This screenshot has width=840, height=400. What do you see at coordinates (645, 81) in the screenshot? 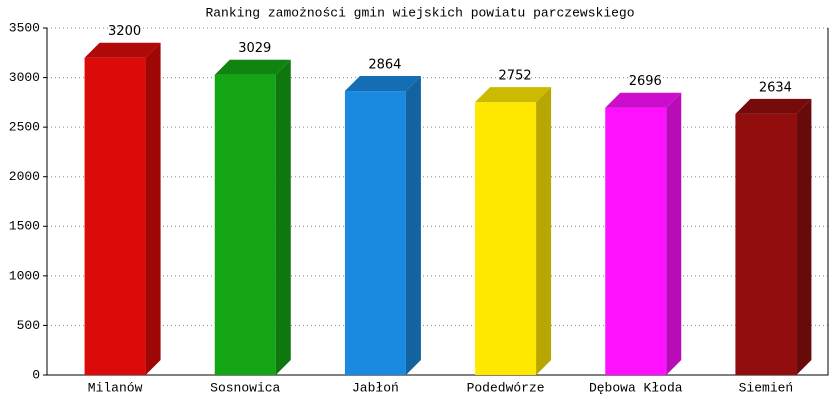
I see `value-label: 2696` at bounding box center [645, 81].